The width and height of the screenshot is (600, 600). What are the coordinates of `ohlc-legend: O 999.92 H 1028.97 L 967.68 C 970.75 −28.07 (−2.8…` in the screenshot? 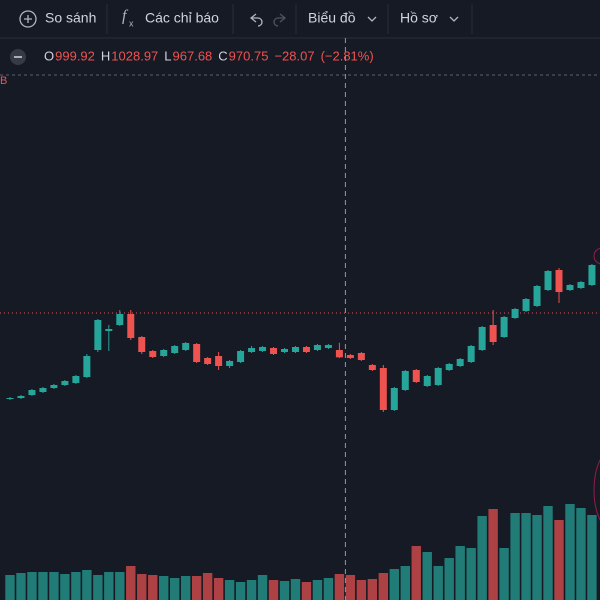 It's located at (192, 56).